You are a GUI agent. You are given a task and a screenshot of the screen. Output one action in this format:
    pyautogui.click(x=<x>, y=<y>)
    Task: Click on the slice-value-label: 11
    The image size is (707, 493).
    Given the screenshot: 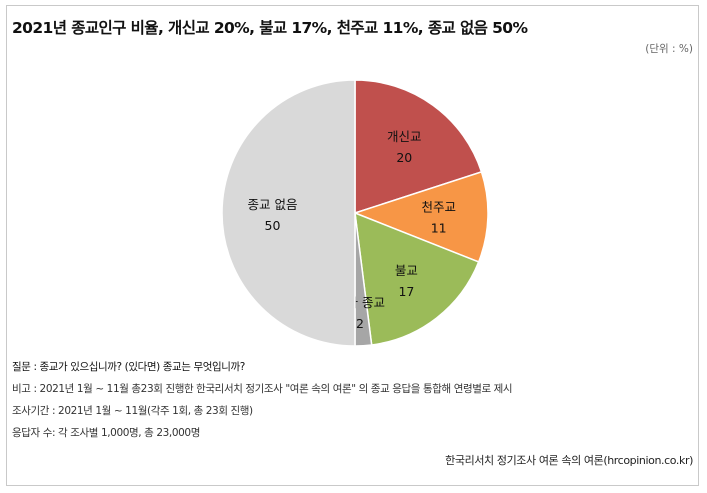 What is the action you would take?
    pyautogui.click(x=439, y=228)
    